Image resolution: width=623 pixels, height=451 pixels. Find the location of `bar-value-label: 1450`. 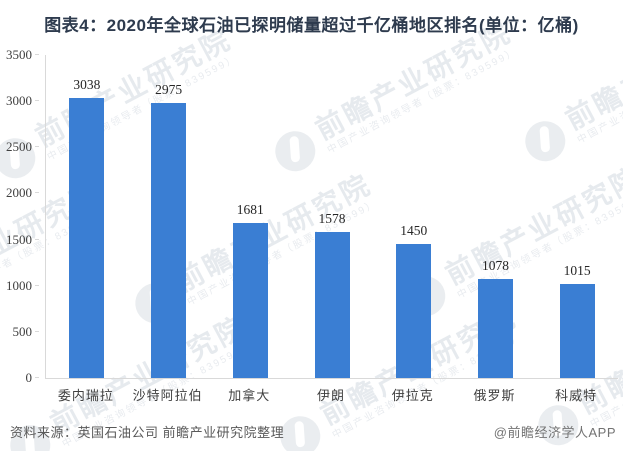

bar-value-label: 1450 is located at coordinates (414, 230).